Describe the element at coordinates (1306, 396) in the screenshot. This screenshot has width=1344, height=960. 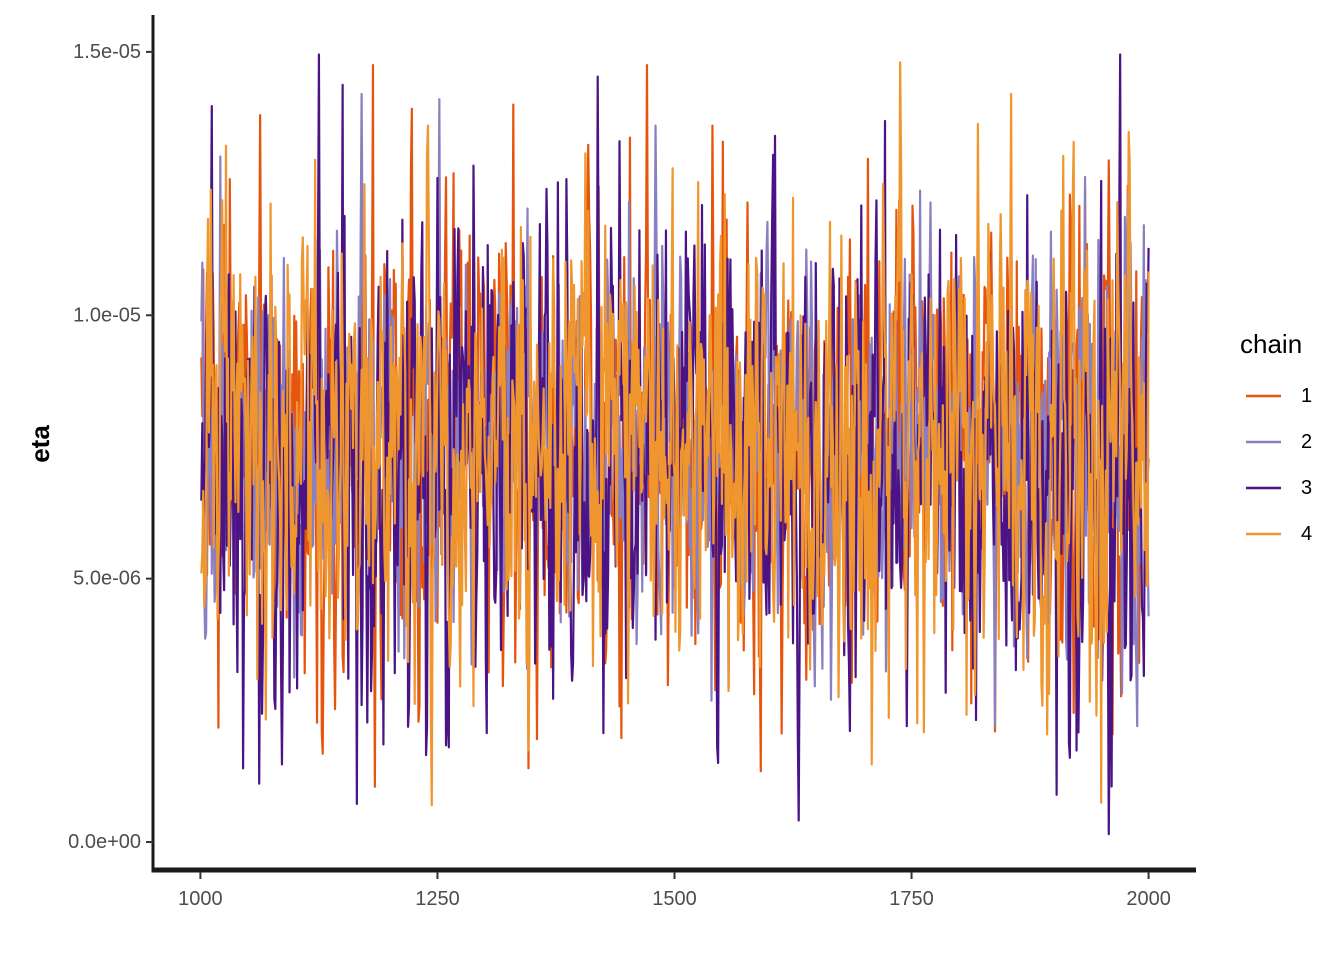
I see `legend-label-chain-1: 1` at that location.